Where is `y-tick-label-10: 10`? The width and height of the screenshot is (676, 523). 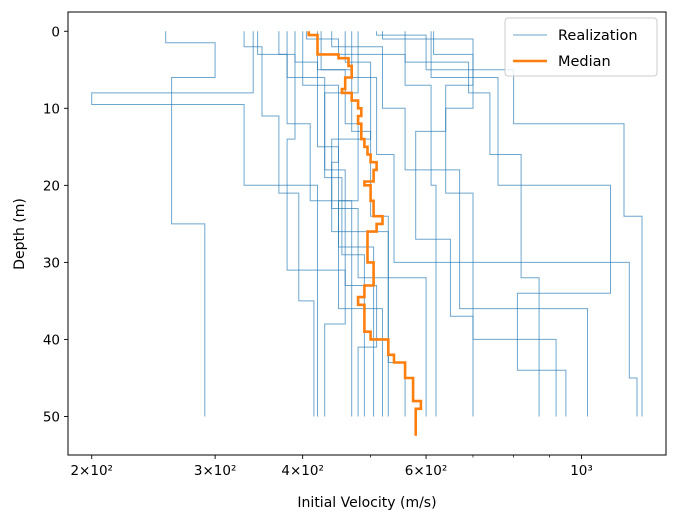 y-tick-label-10: 10 is located at coordinates (51, 109).